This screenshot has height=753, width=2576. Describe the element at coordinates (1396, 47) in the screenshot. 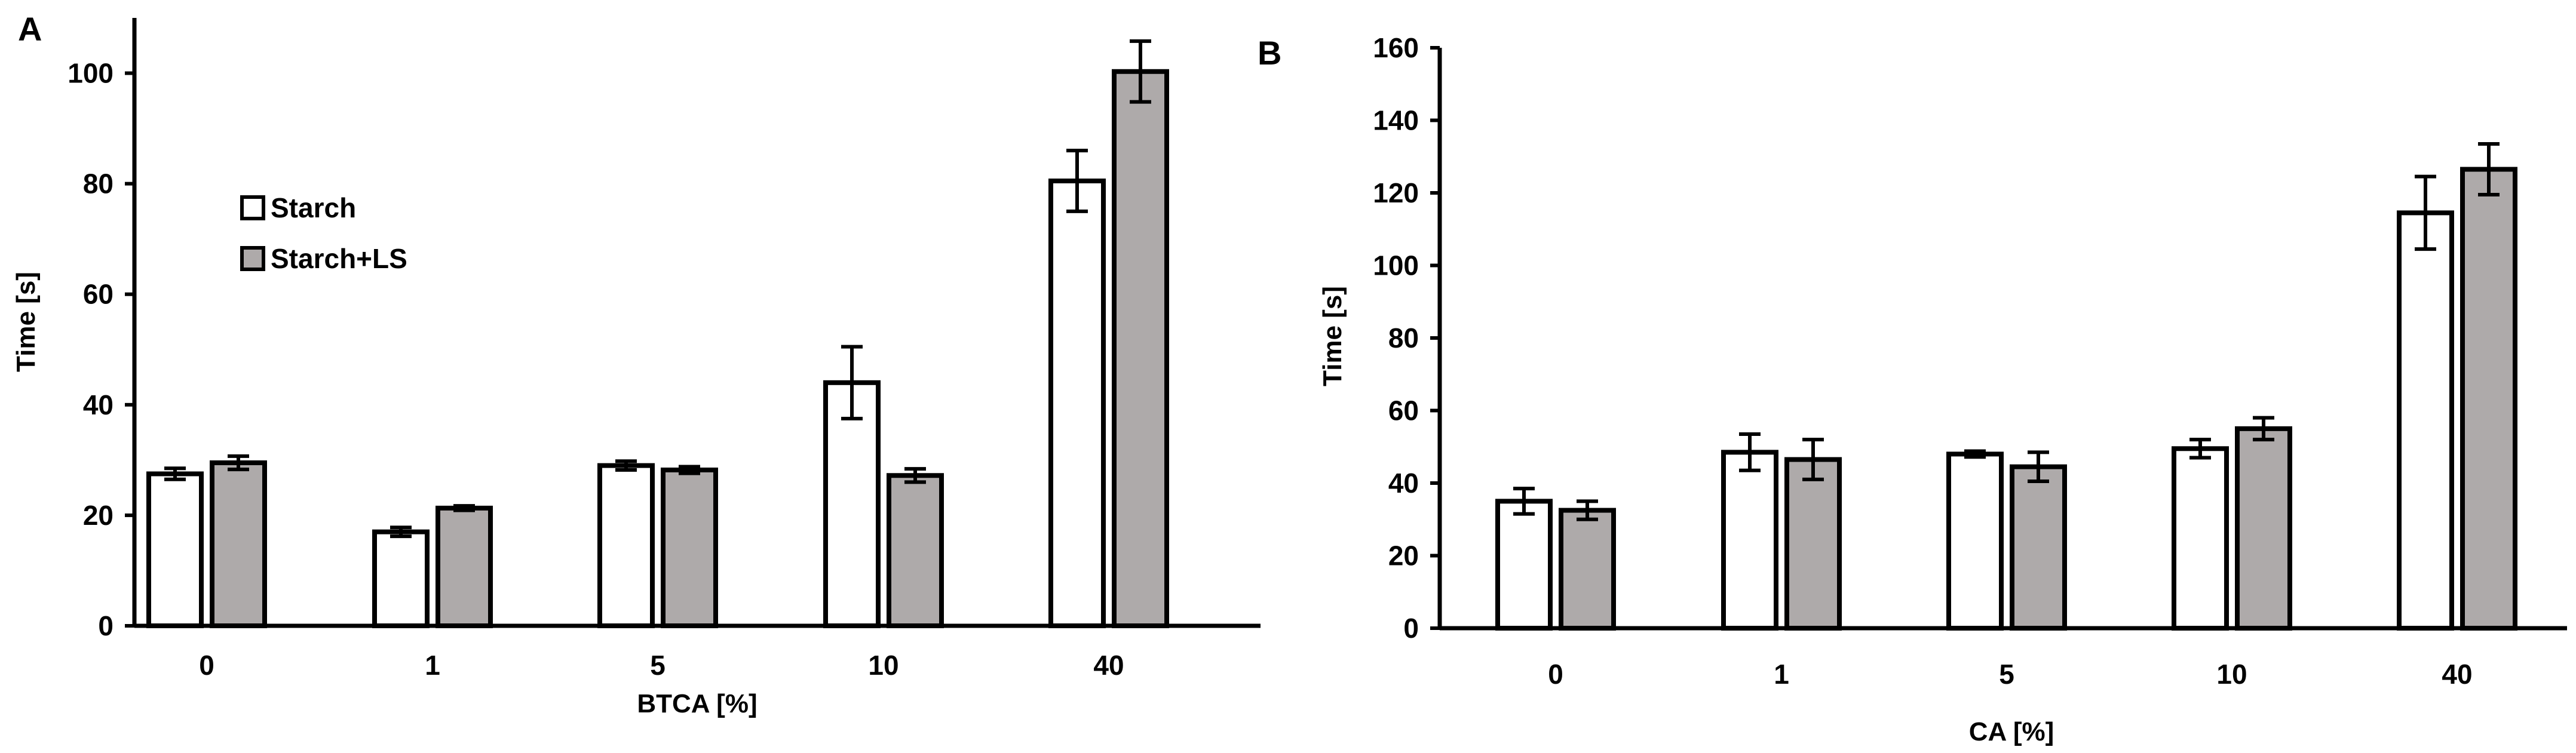

I see `y-tick-label: 160` at that location.